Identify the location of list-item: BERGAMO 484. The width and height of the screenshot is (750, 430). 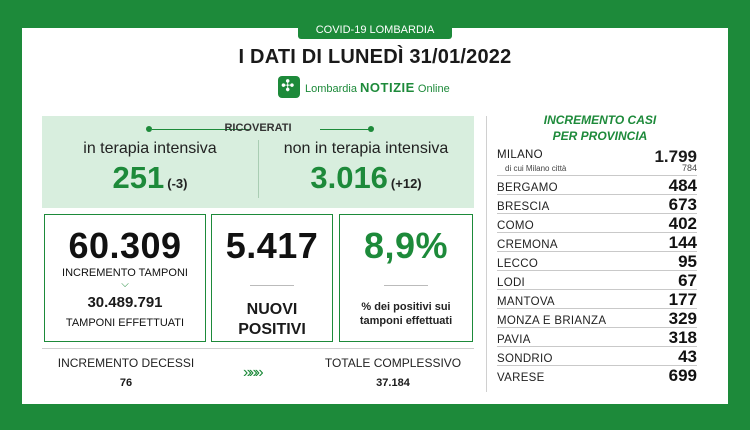
(597, 185).